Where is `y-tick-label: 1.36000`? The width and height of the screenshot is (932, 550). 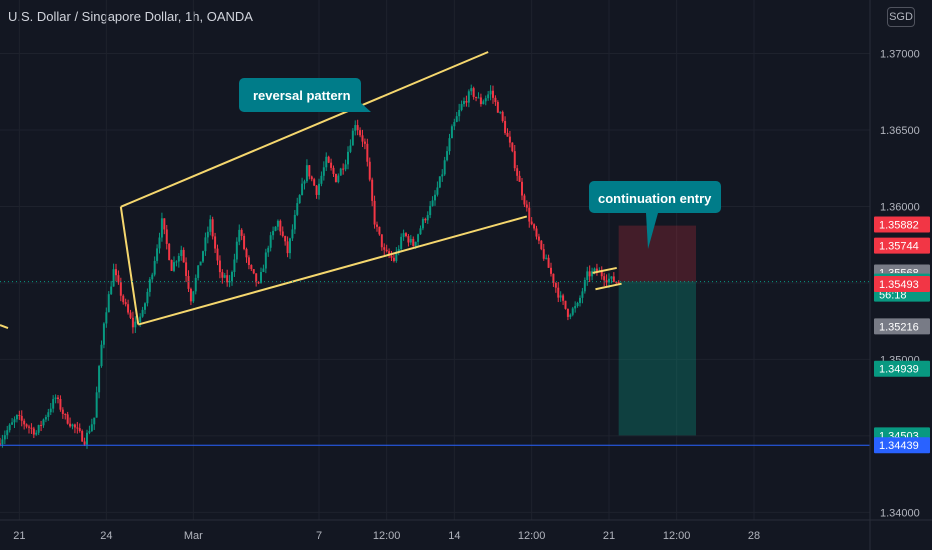 y-tick-label: 1.36000 is located at coordinates (900, 207).